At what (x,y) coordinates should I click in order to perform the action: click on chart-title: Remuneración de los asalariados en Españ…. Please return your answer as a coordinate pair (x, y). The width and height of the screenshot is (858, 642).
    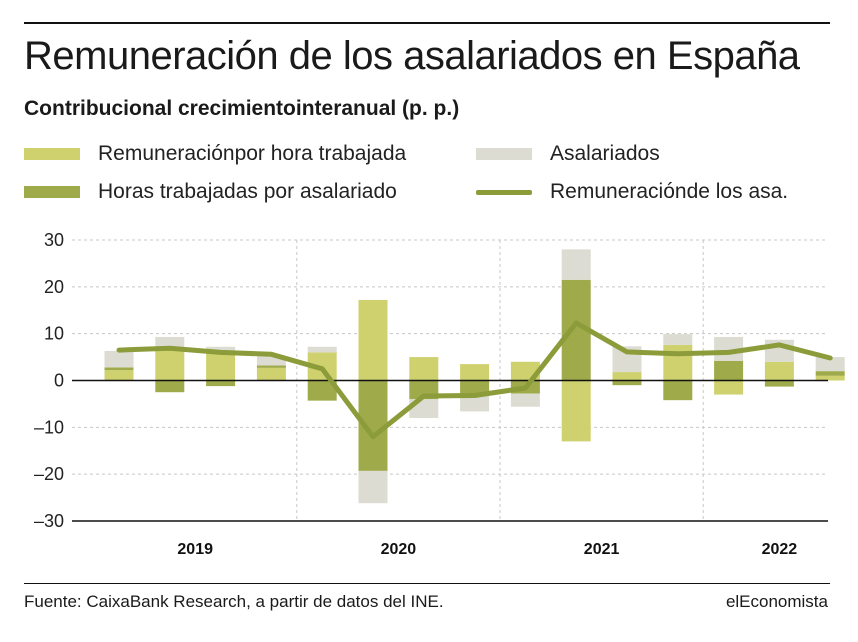
    Looking at the image, I should click on (412, 56).